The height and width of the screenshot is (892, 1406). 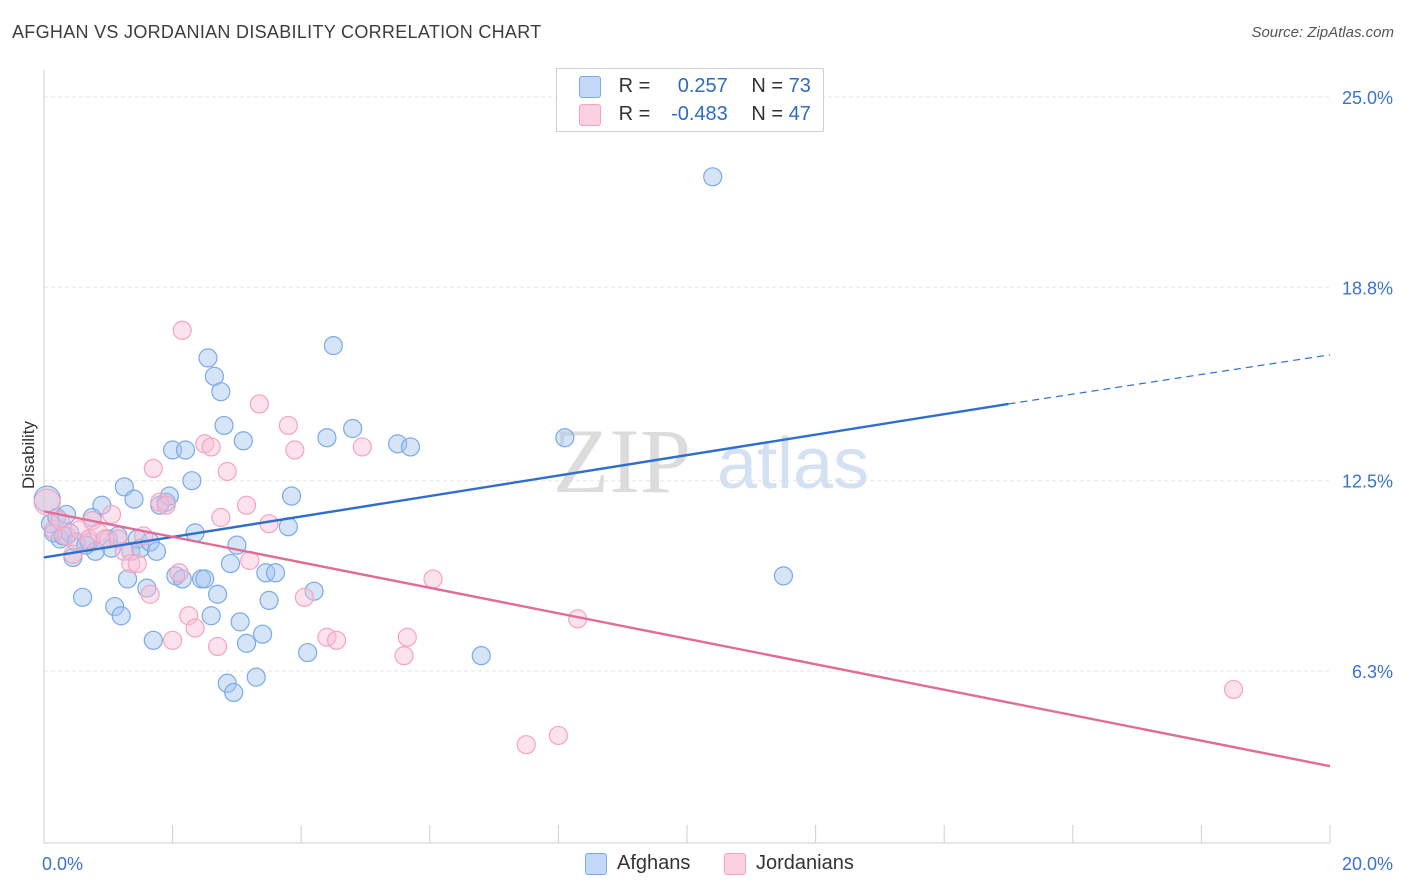 I want to click on trend-line-afghans-extension, so click(x=1169, y=379).